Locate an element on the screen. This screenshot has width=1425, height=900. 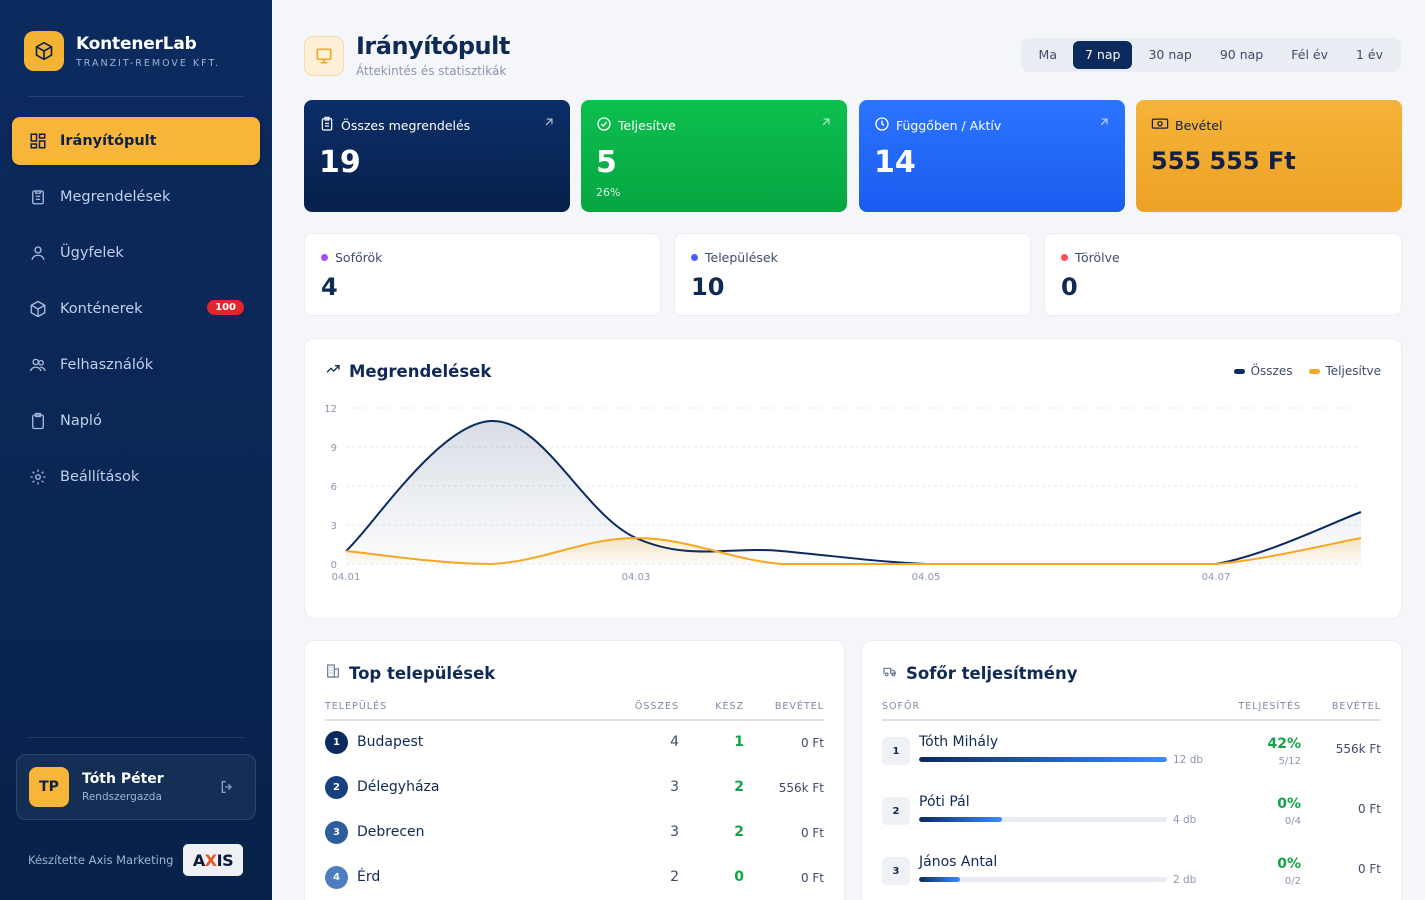
y-tick-label: 12 is located at coordinates (330, 409).